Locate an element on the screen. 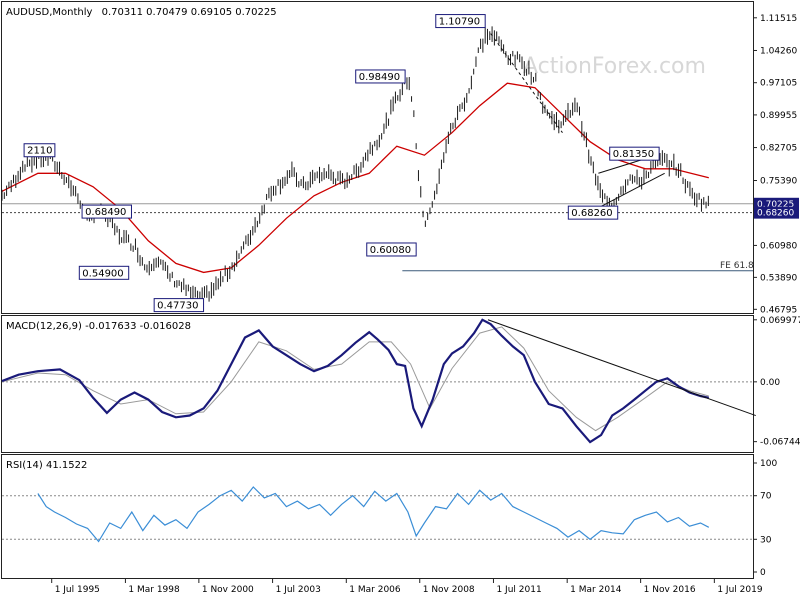  x-tick-label: 1 Jul 2003 is located at coordinates (298, 590).